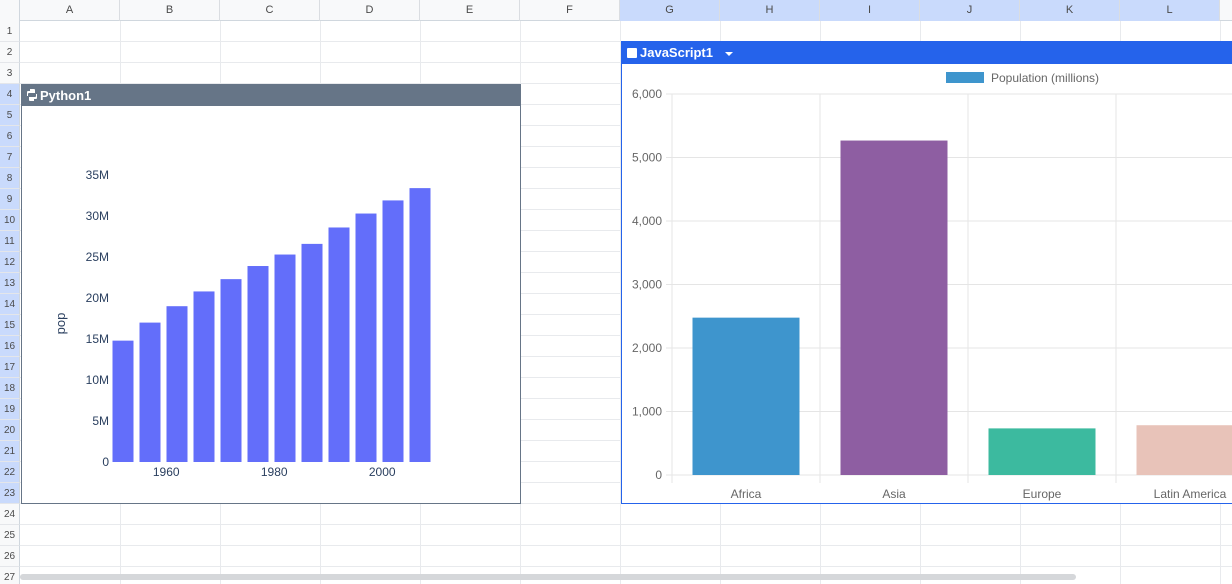  Describe the element at coordinates (927, 53) in the screenshot. I see `javascript-widget-titlebar: JavaScript1` at that location.